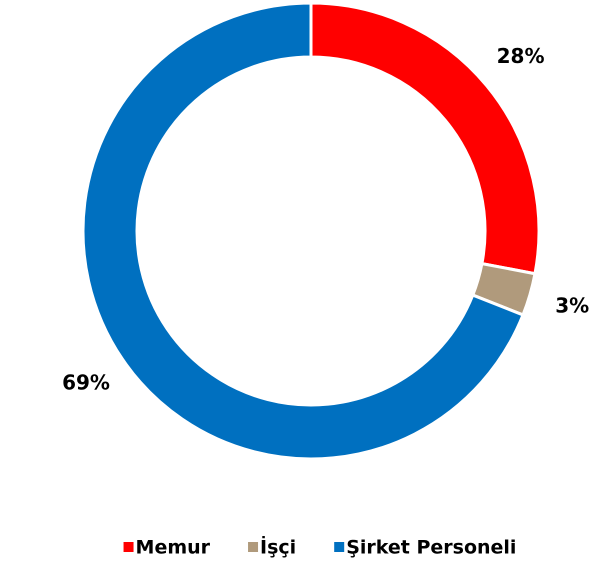  Describe the element at coordinates (431, 548) in the screenshot. I see `legend-label: Şirket Personeli` at that location.